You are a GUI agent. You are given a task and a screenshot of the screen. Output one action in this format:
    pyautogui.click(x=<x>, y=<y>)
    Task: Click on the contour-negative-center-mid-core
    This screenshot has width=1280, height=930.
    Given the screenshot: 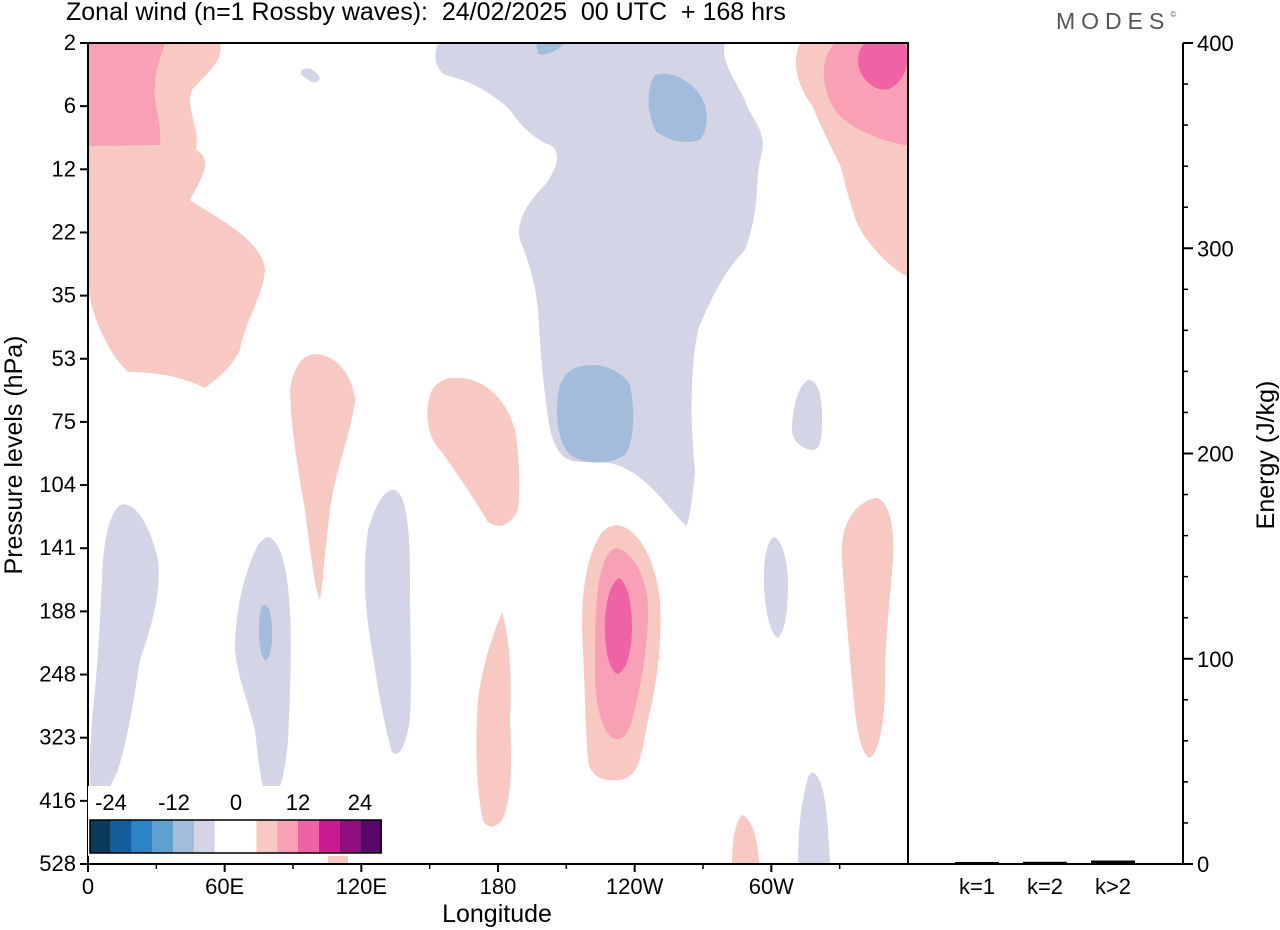 What is the action you would take?
    pyautogui.click(x=595, y=413)
    